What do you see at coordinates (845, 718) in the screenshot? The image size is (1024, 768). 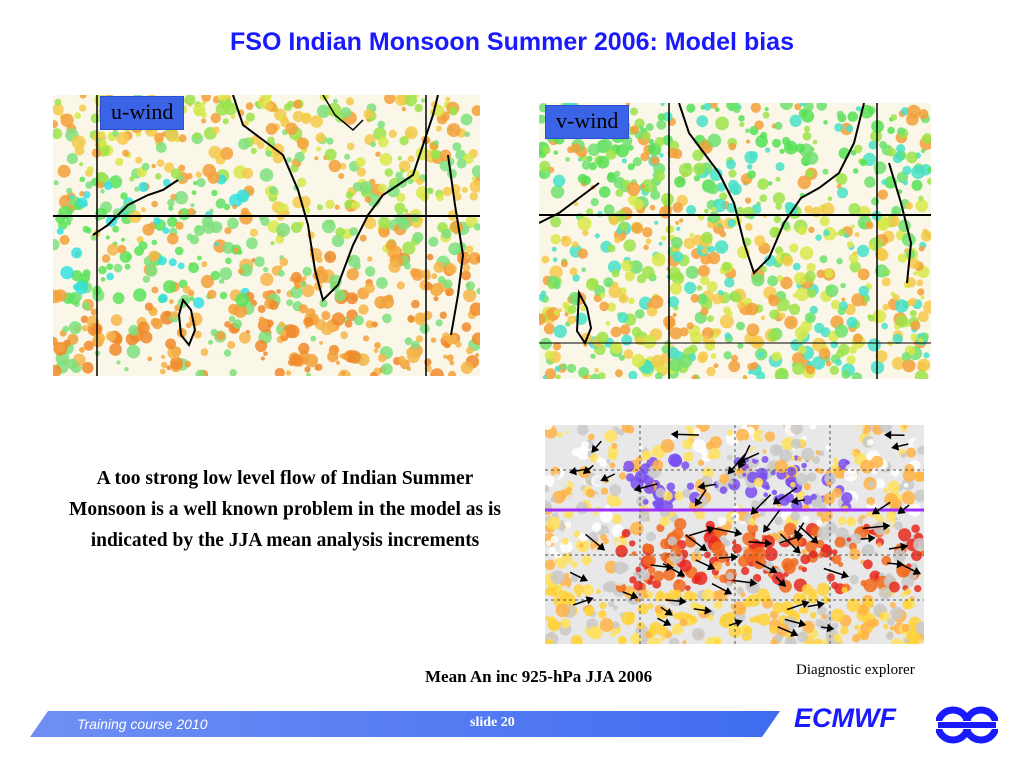 I see `ecmwf-logo-text: ECMWF` at bounding box center [845, 718].